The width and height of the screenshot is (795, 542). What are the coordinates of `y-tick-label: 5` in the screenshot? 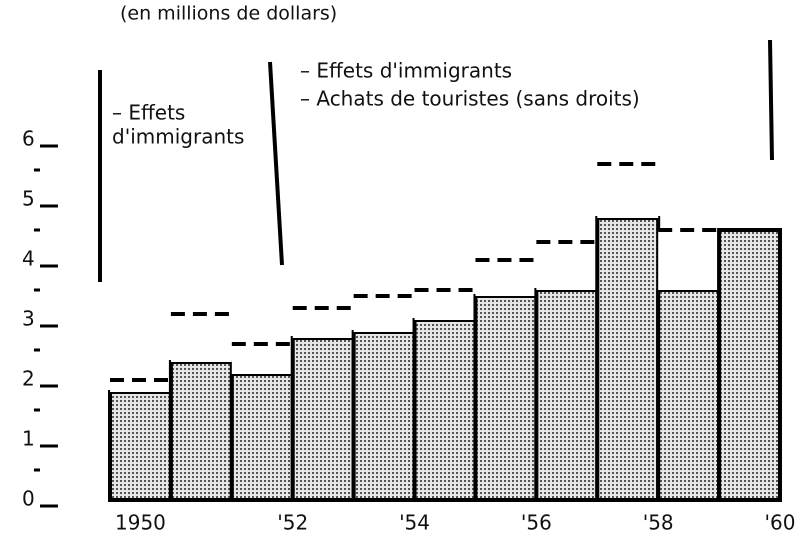 It's located at (28, 199).